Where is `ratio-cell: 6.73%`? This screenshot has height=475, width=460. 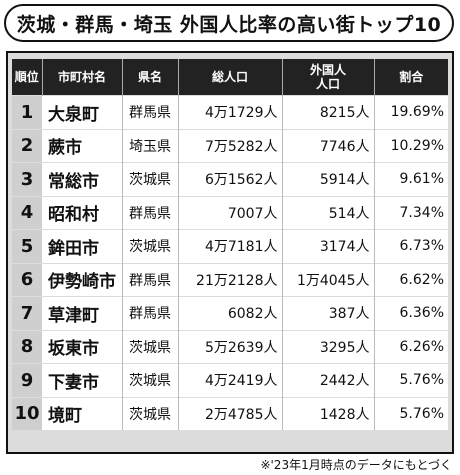 ratio-cell: 6.73% is located at coordinates (410, 246).